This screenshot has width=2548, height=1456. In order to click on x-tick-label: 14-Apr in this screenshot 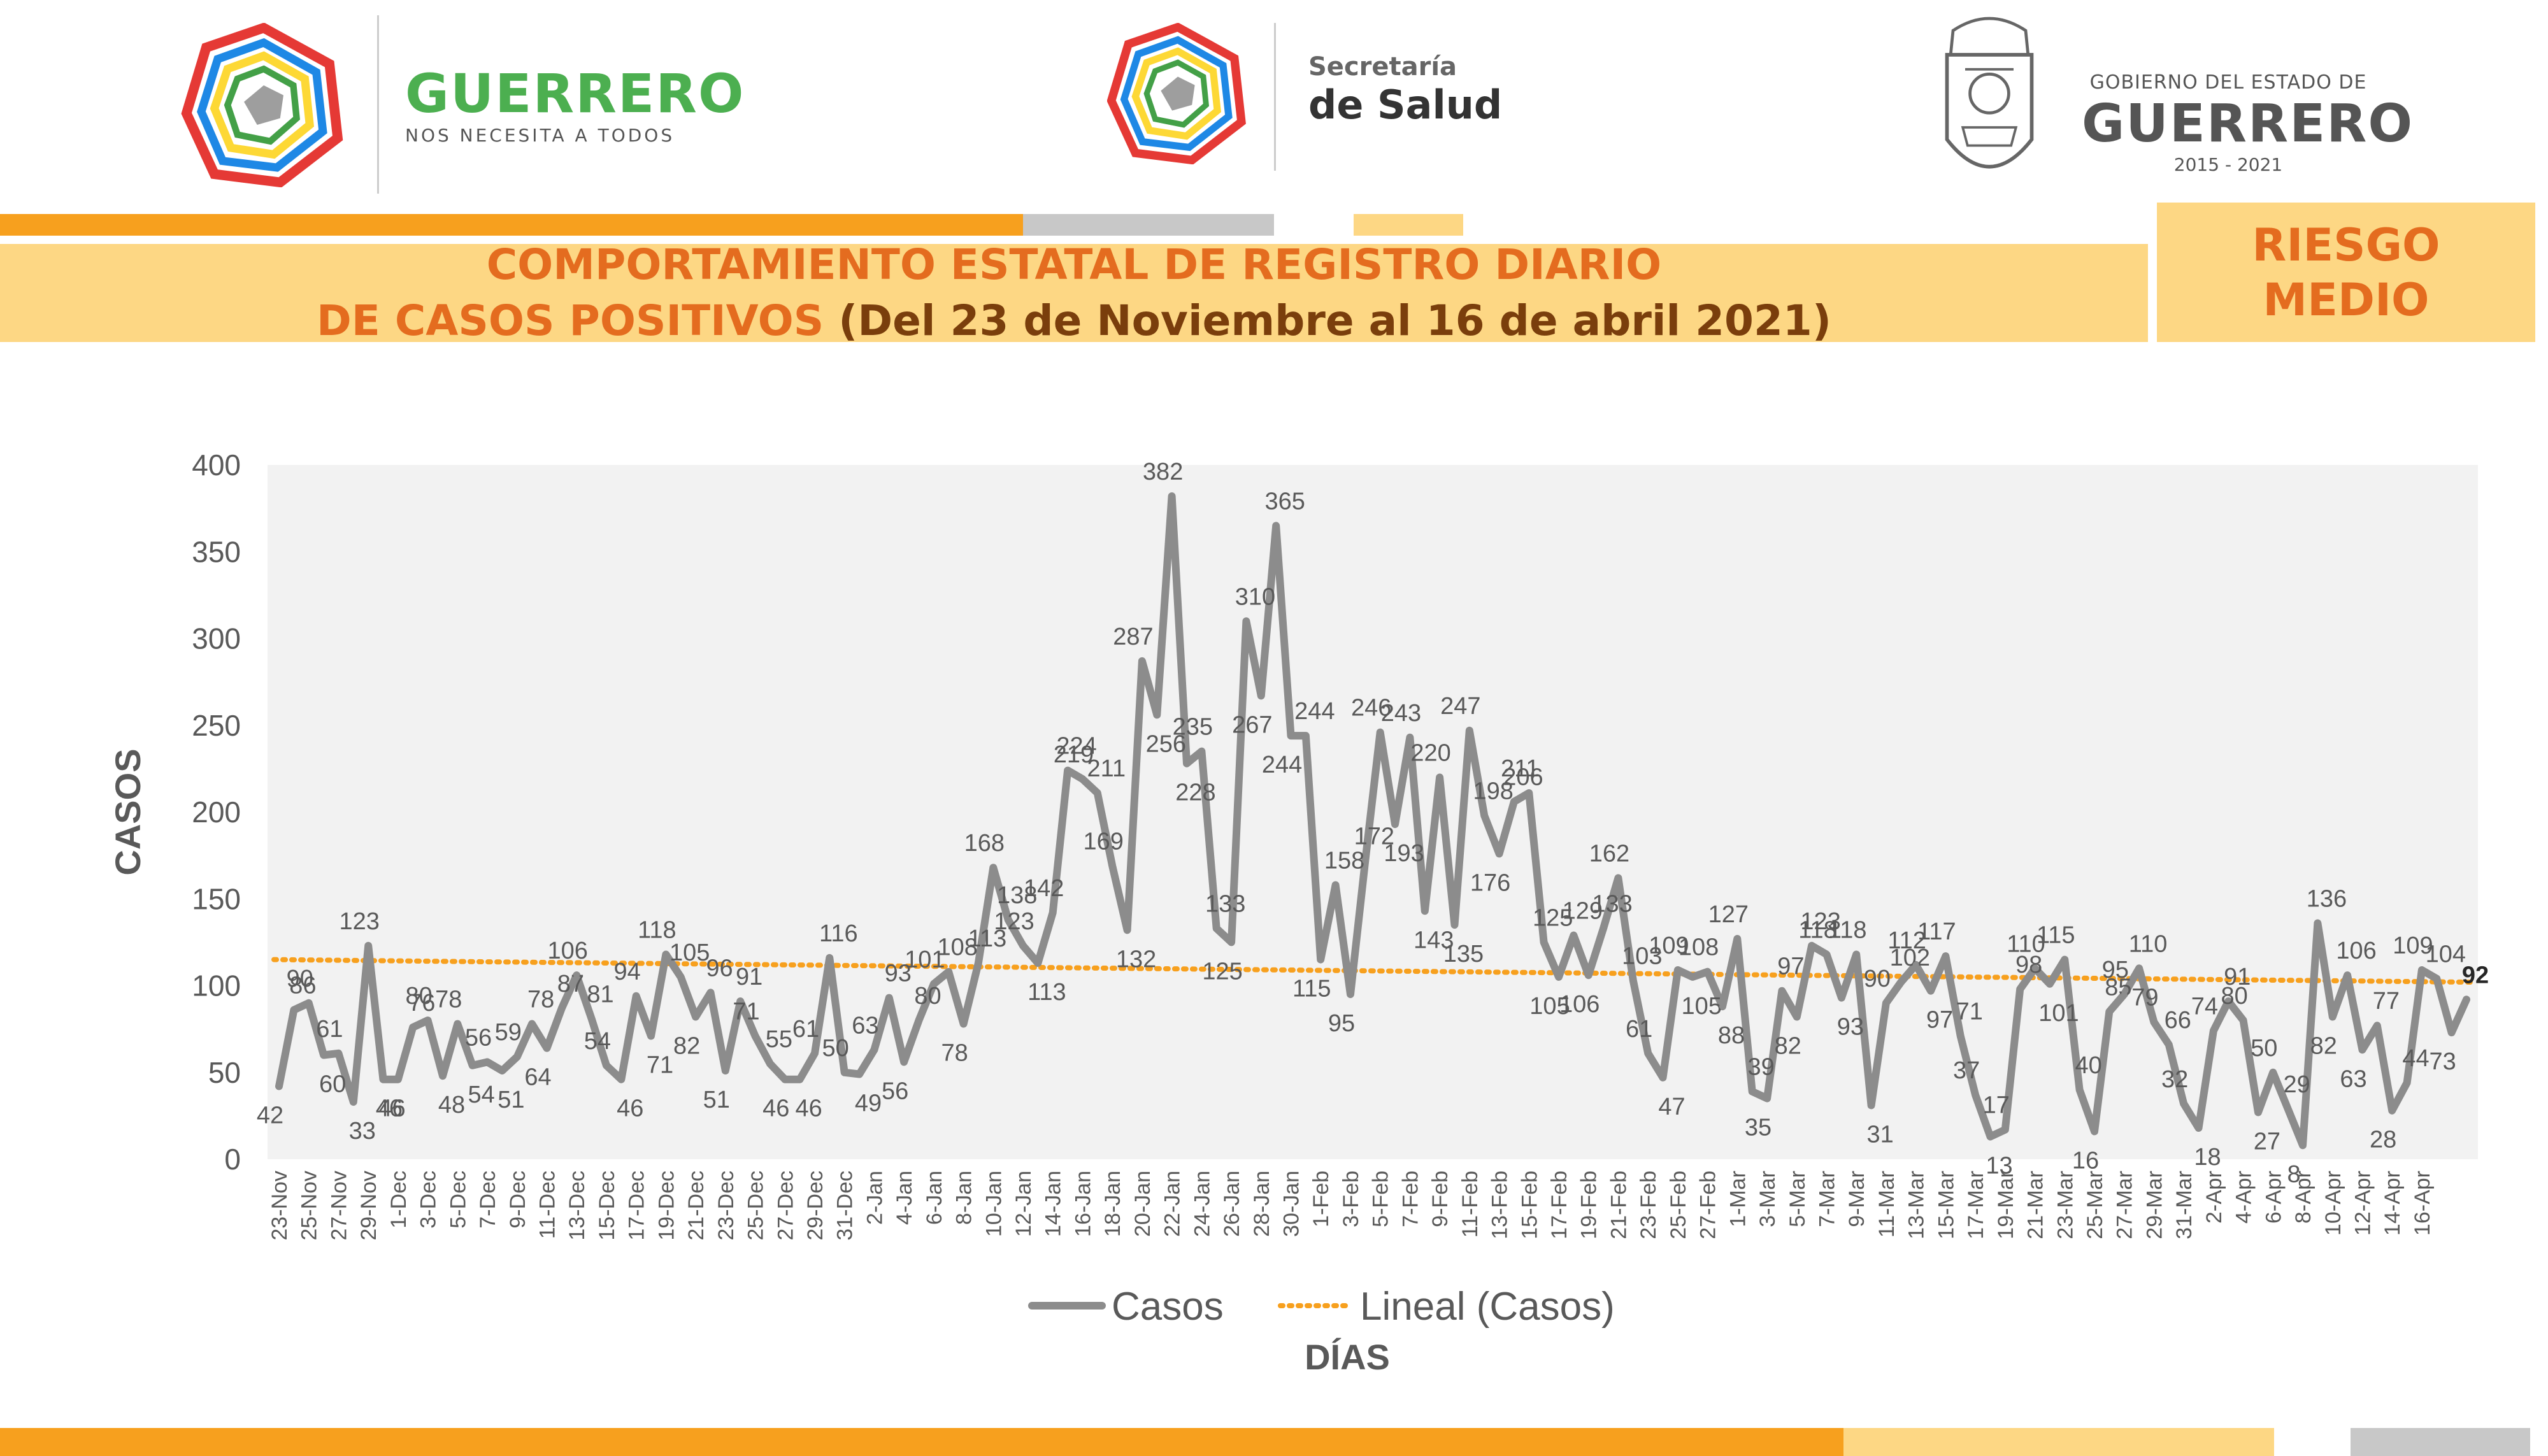, I will do `click(2392, 1203)`.